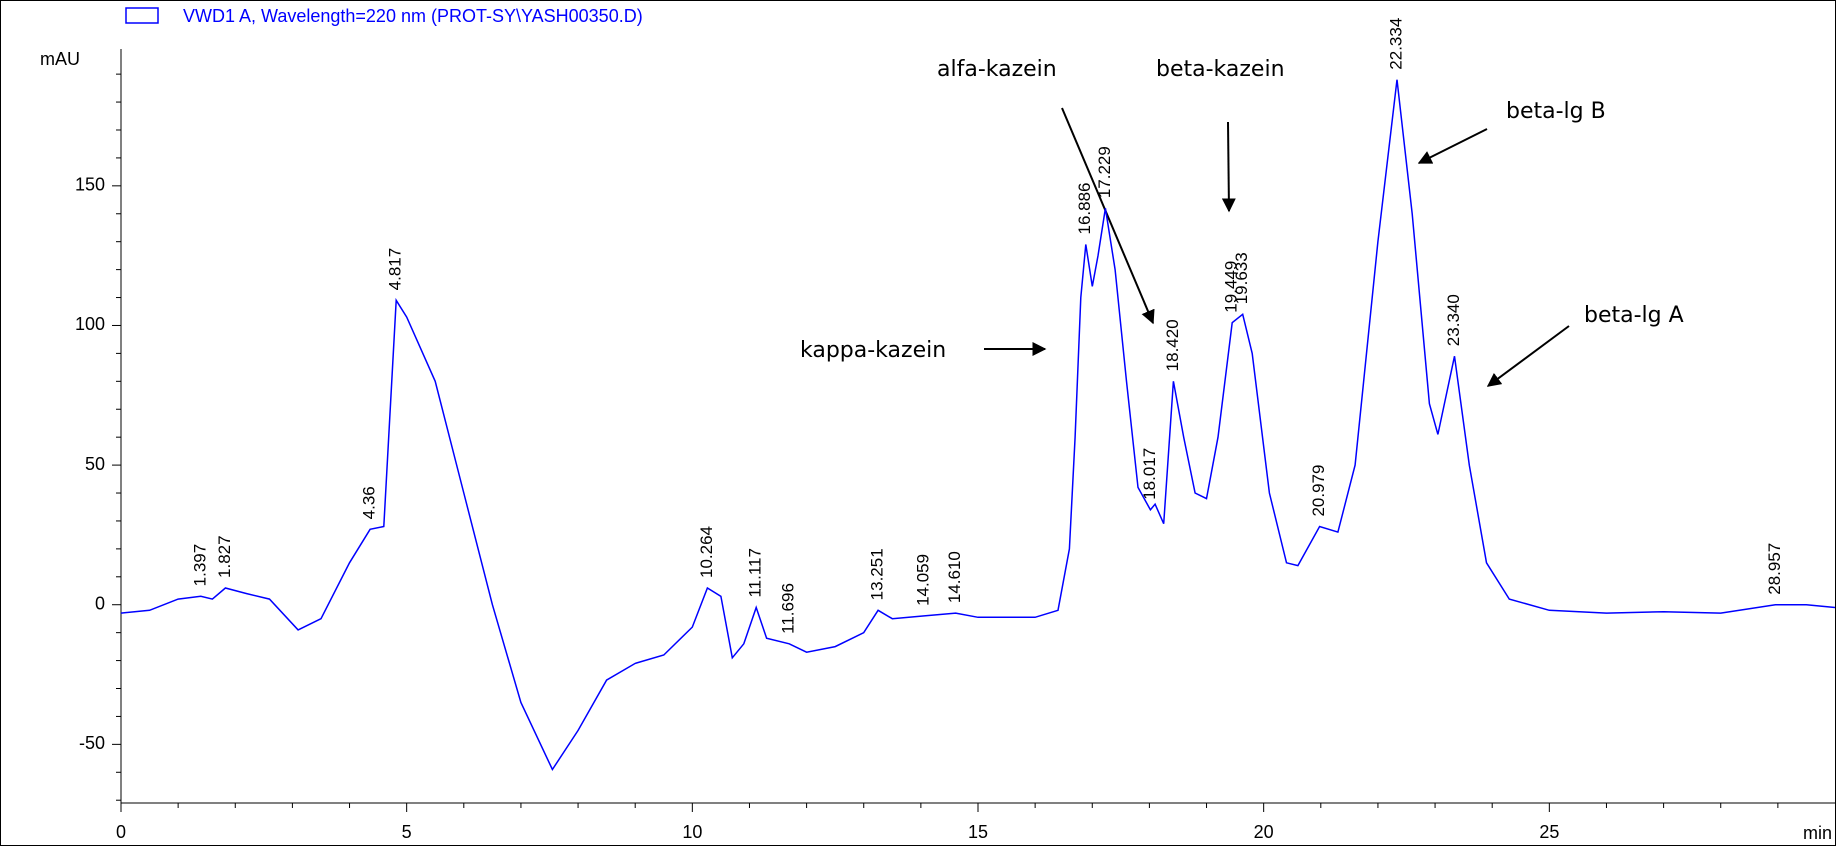 This screenshot has width=1836, height=846. What do you see at coordinates (692, 832) in the screenshot?
I see `x-tick-label: 10` at bounding box center [692, 832].